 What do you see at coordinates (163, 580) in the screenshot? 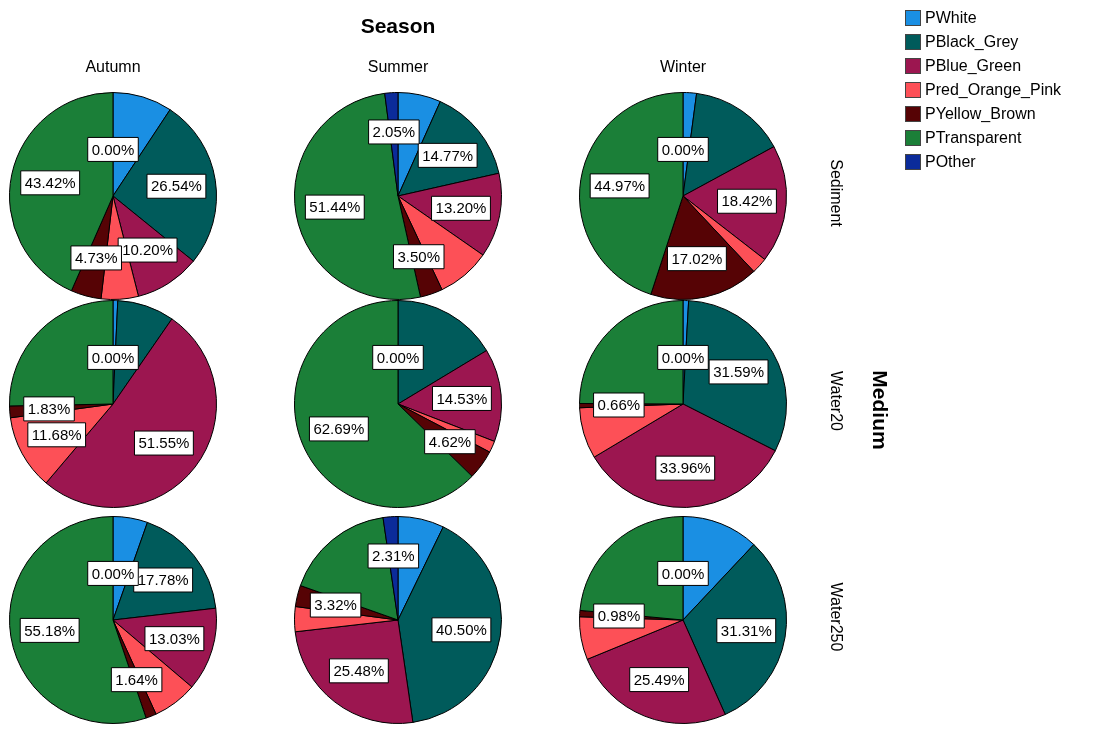
I see `data-label: 17.78%` at bounding box center [163, 580].